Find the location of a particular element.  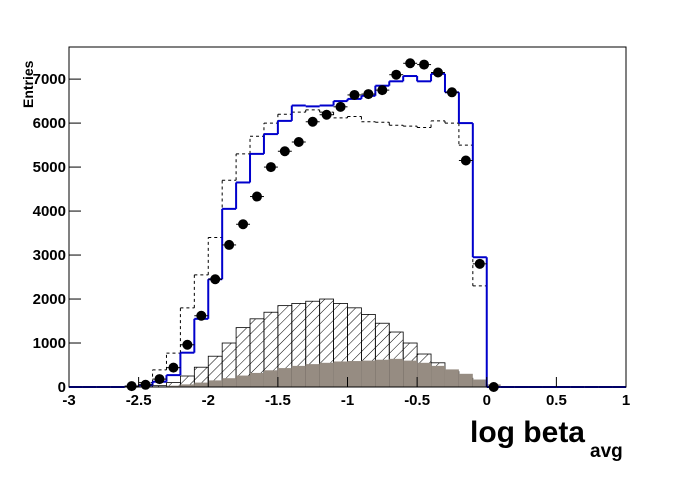

x-tick-label: 1 is located at coordinates (626, 400).